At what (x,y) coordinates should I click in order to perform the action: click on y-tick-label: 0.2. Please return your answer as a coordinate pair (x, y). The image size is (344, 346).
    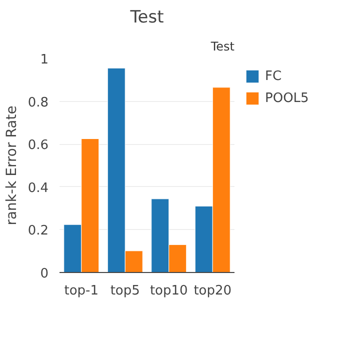
    Looking at the image, I should click on (38, 231).